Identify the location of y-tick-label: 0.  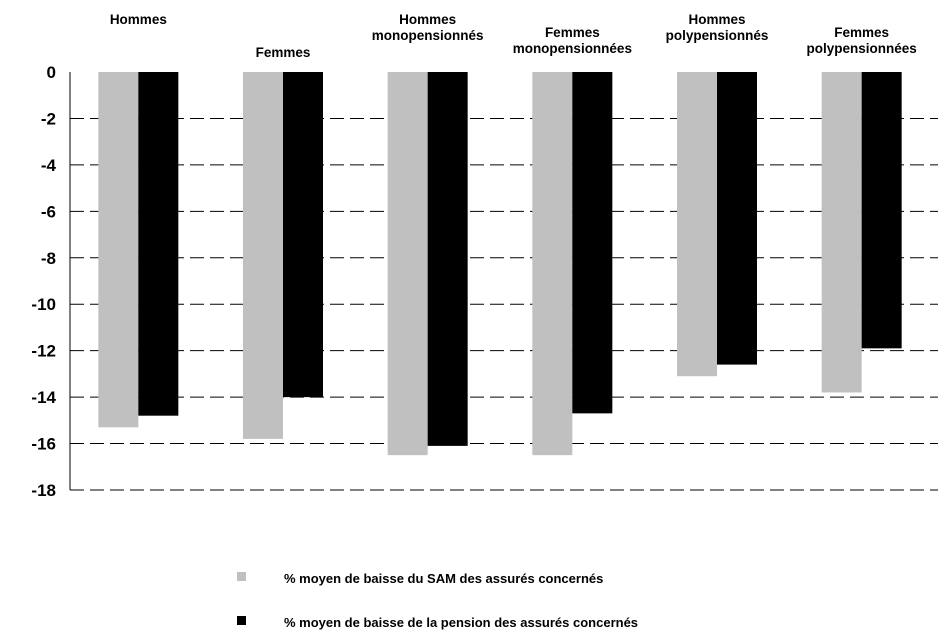
(51, 72).